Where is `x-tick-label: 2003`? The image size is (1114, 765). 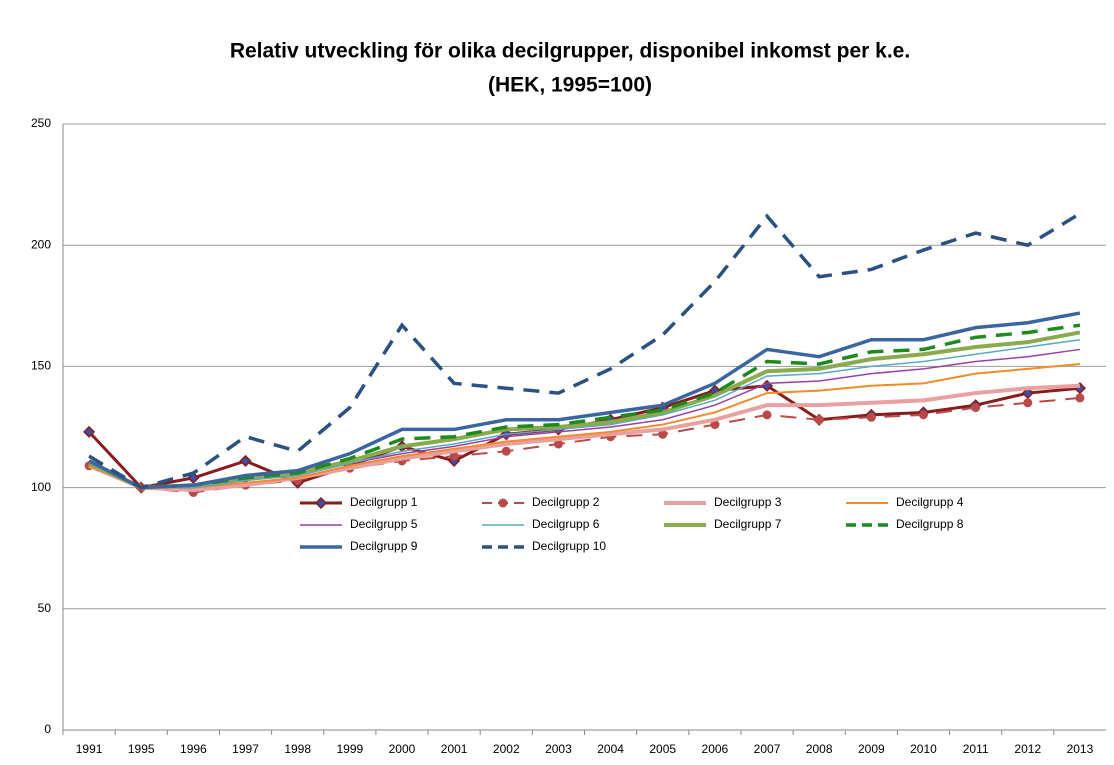
x-tick-label: 2003 is located at coordinates (558, 749).